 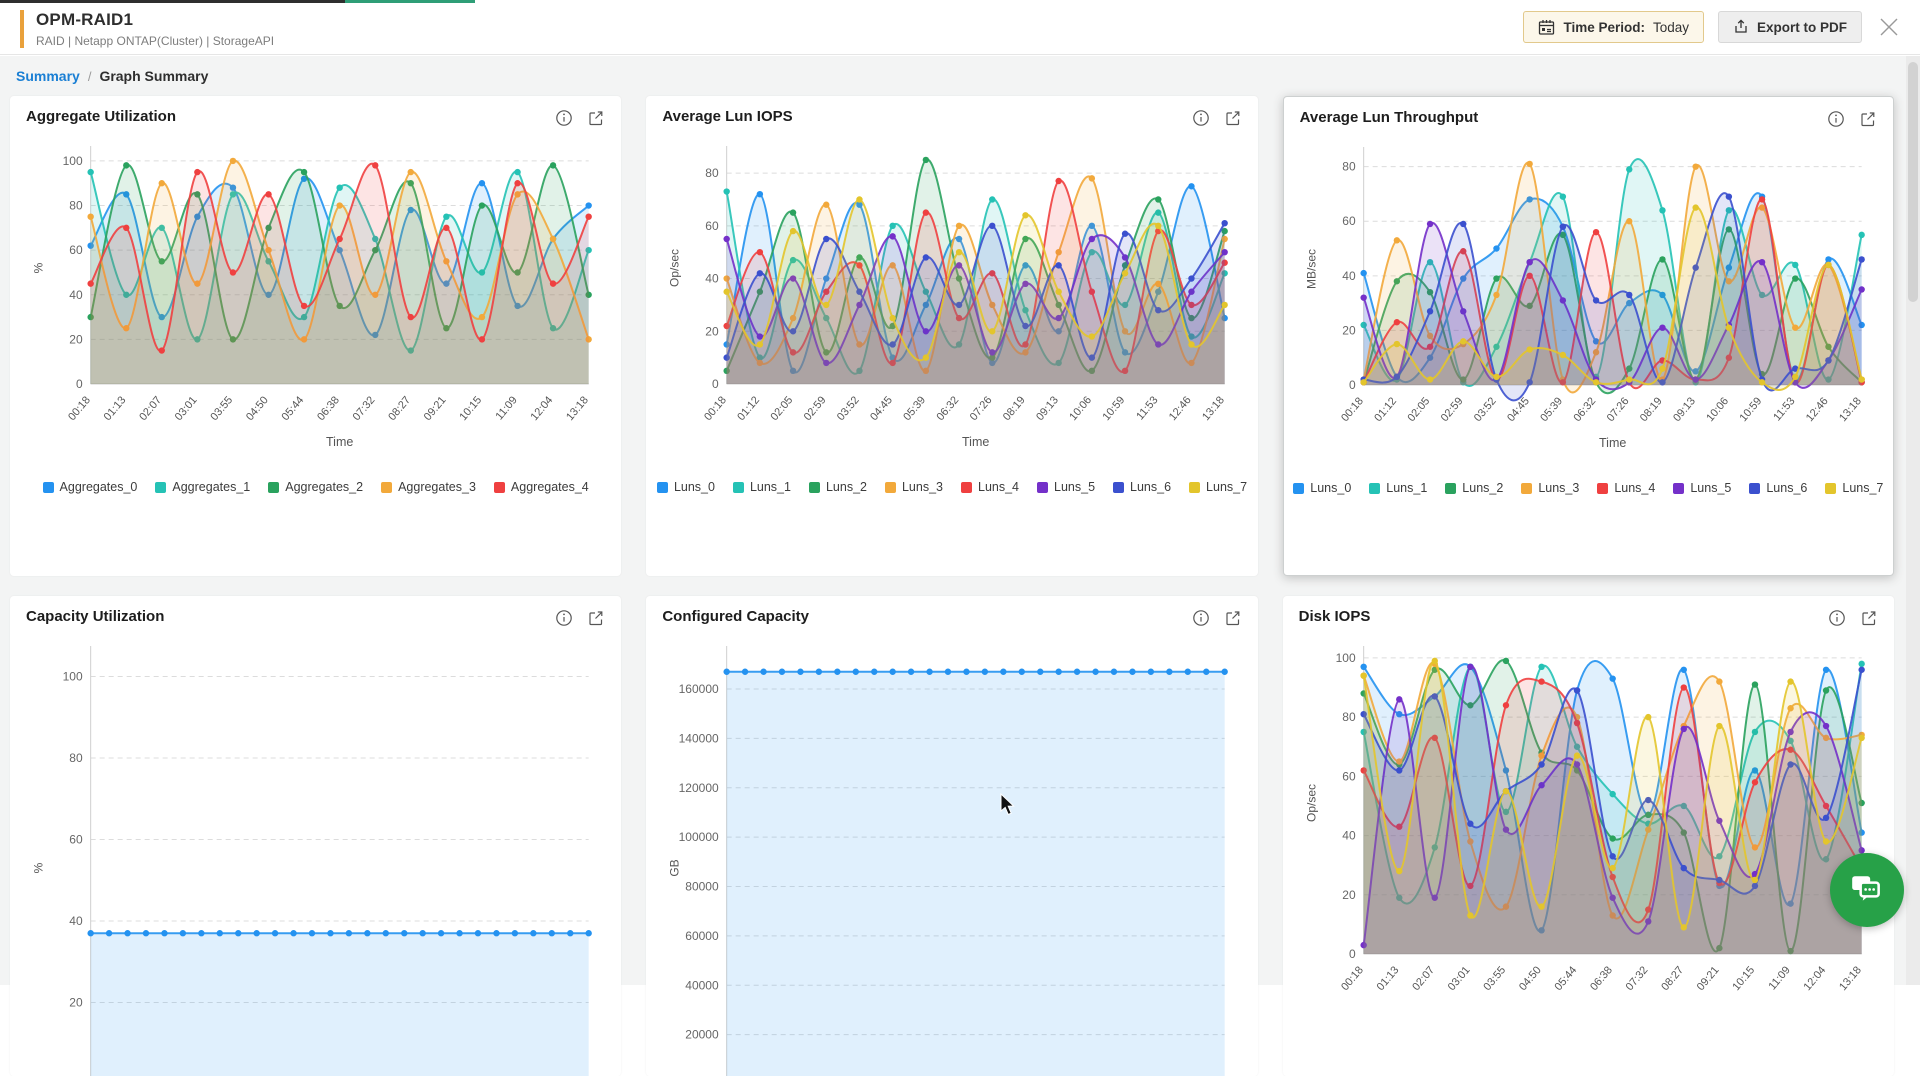 I want to click on svg-text: 03:52, so click(x=848, y=408).